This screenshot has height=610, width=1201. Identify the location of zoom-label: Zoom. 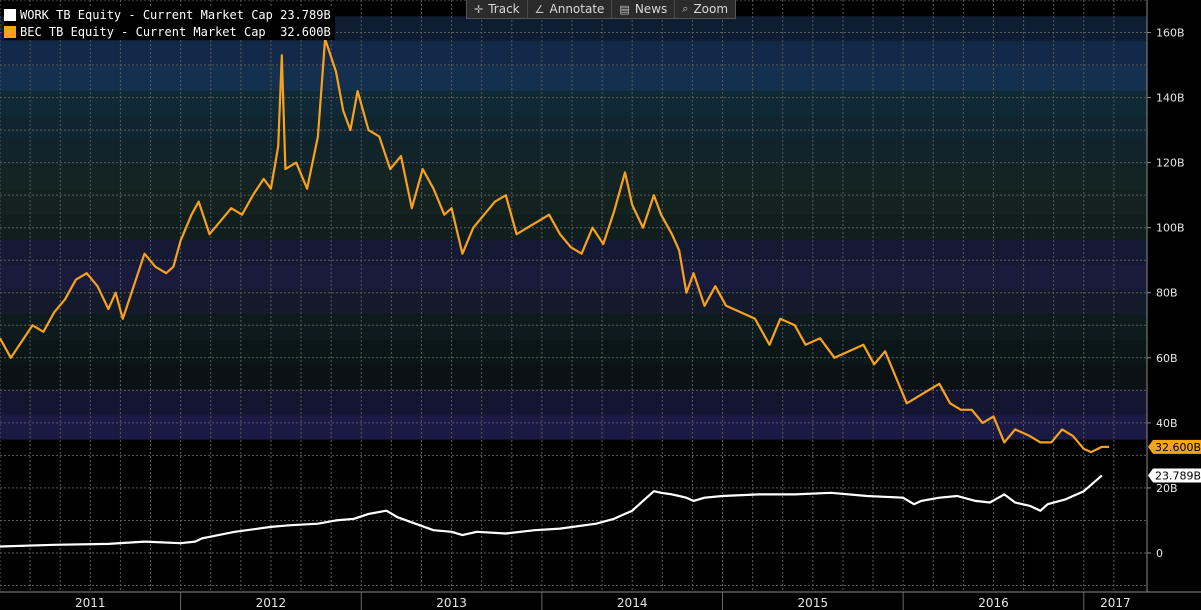
(711, 9).